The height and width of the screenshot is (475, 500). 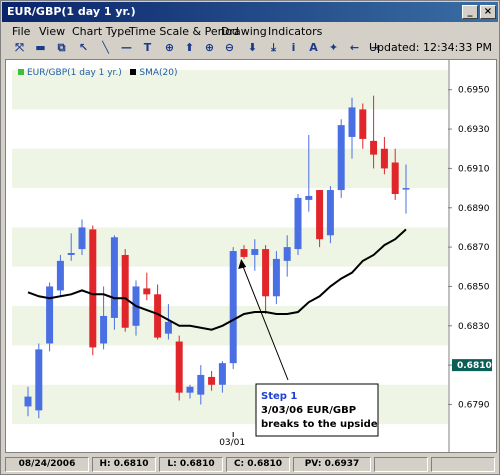 What do you see at coordinates (133, 72) in the screenshot?
I see `legend-swatch-sma` at bounding box center [133, 72].